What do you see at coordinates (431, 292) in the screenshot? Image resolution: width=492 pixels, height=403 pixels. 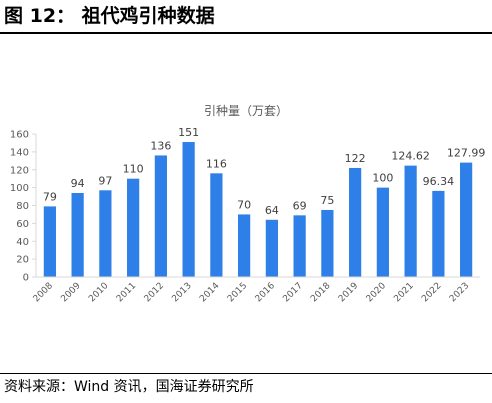 I see `x-tick-label: 2022` at bounding box center [431, 292].